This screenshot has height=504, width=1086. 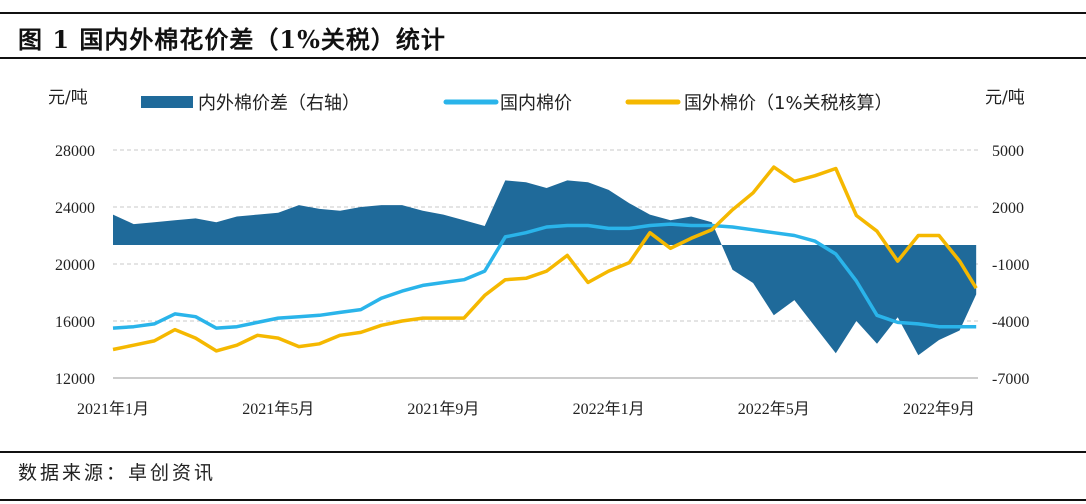 I want to click on right-tick-label: -7000, so click(x=1010, y=379).